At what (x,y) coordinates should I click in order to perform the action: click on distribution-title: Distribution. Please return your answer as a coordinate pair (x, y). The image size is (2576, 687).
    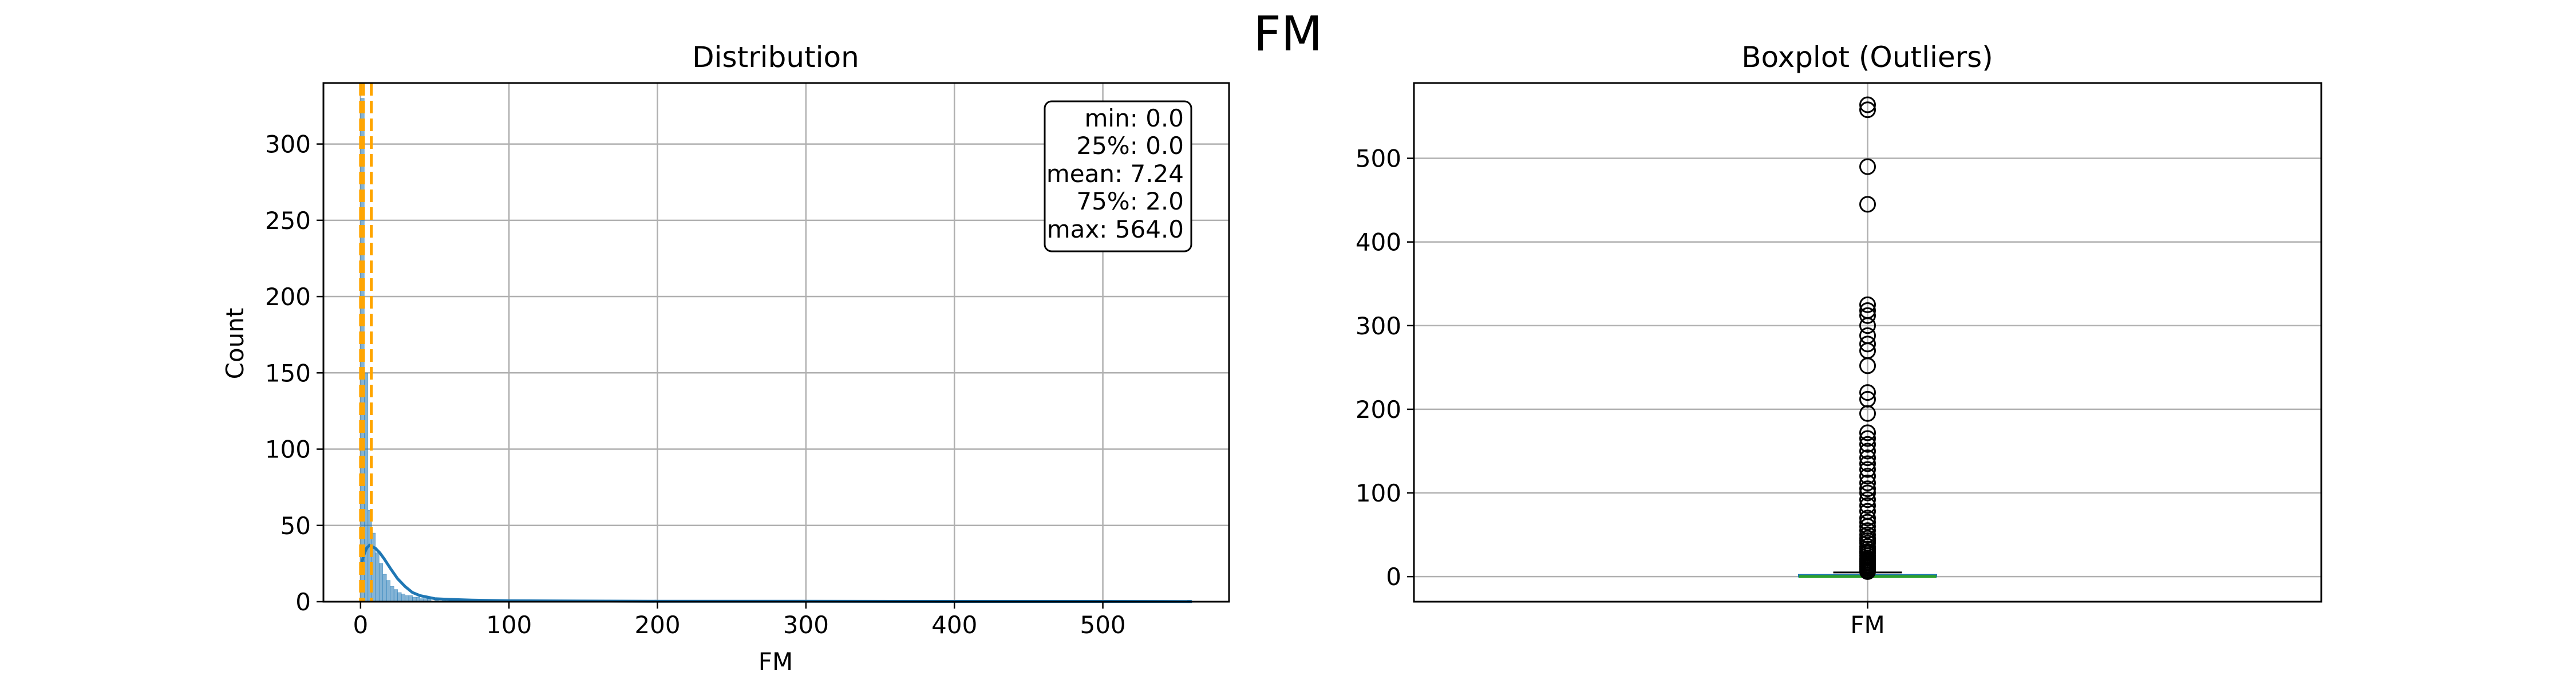
    Looking at the image, I should click on (775, 58).